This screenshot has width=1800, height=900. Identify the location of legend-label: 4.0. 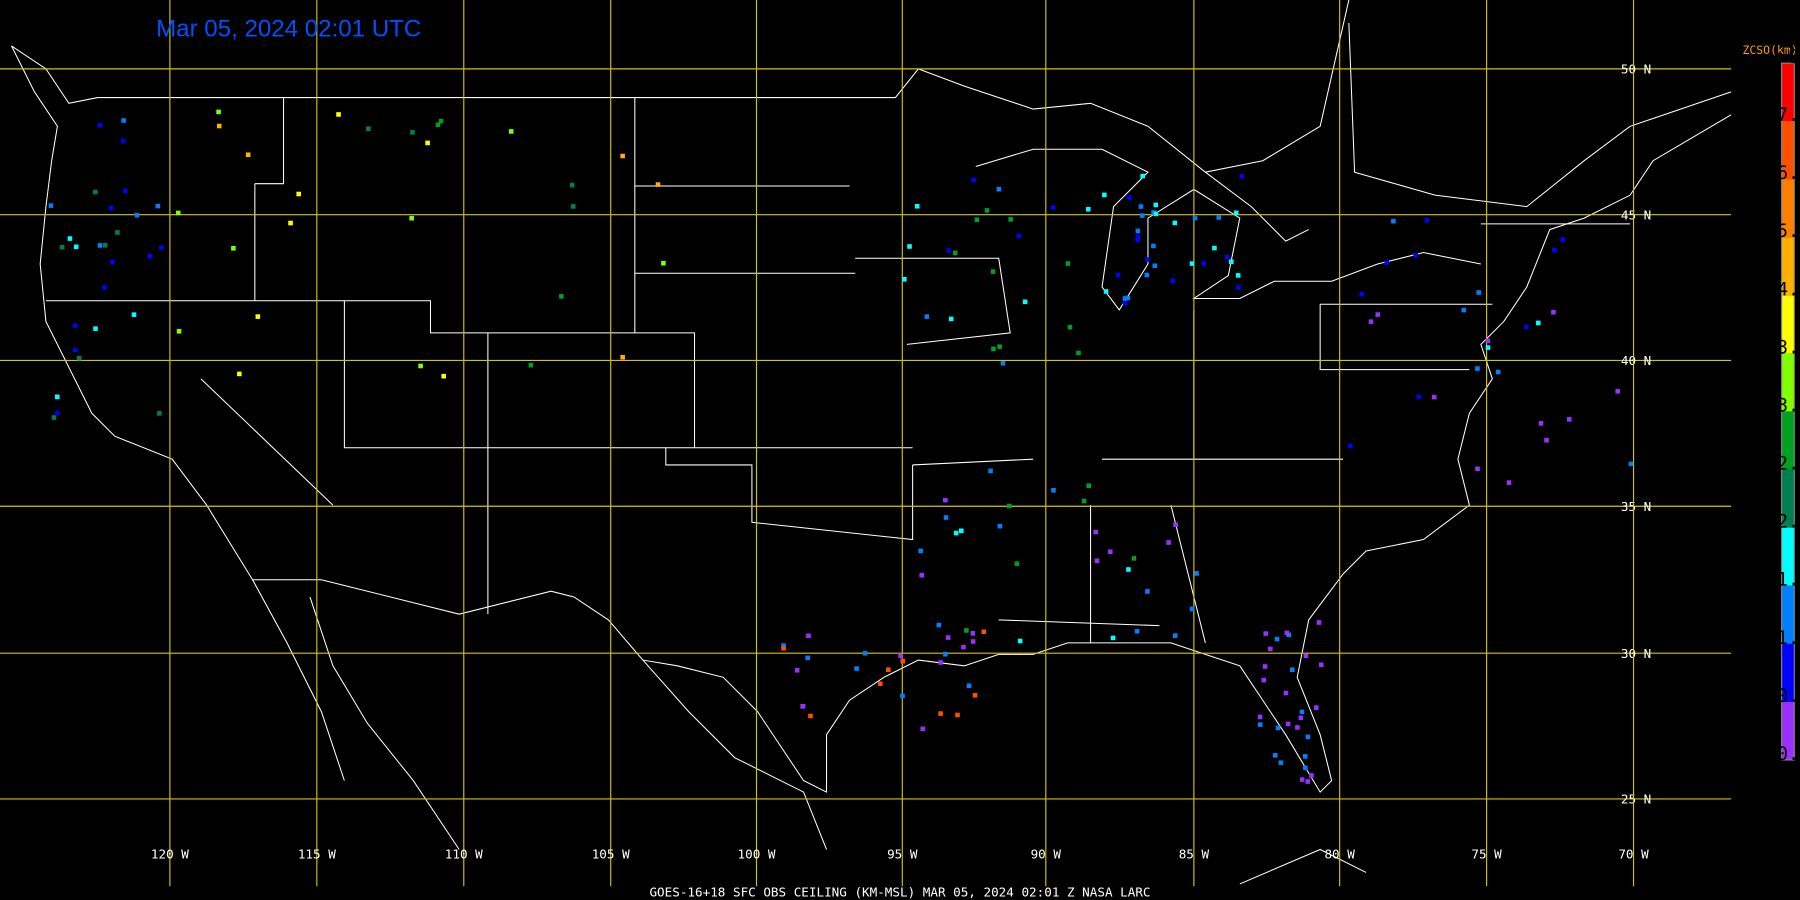
(1788, 289).